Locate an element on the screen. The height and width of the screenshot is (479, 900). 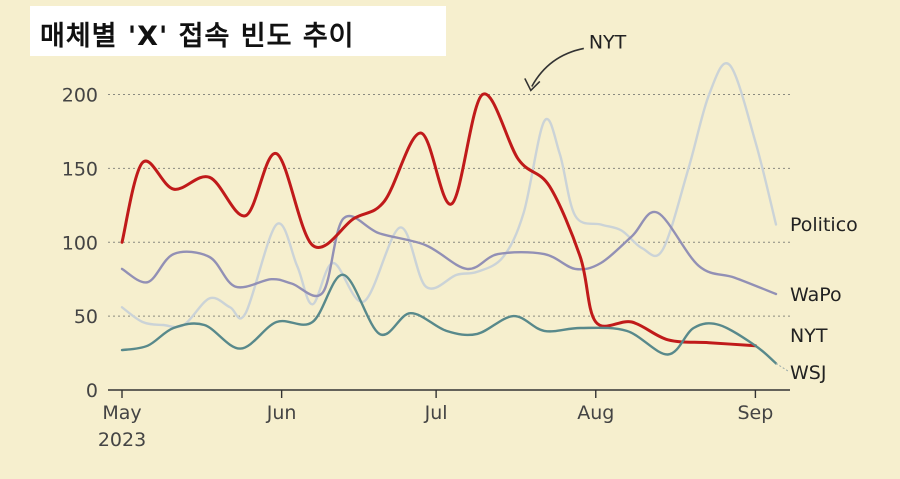
series-label-politico: Politico is located at coordinates (824, 225).